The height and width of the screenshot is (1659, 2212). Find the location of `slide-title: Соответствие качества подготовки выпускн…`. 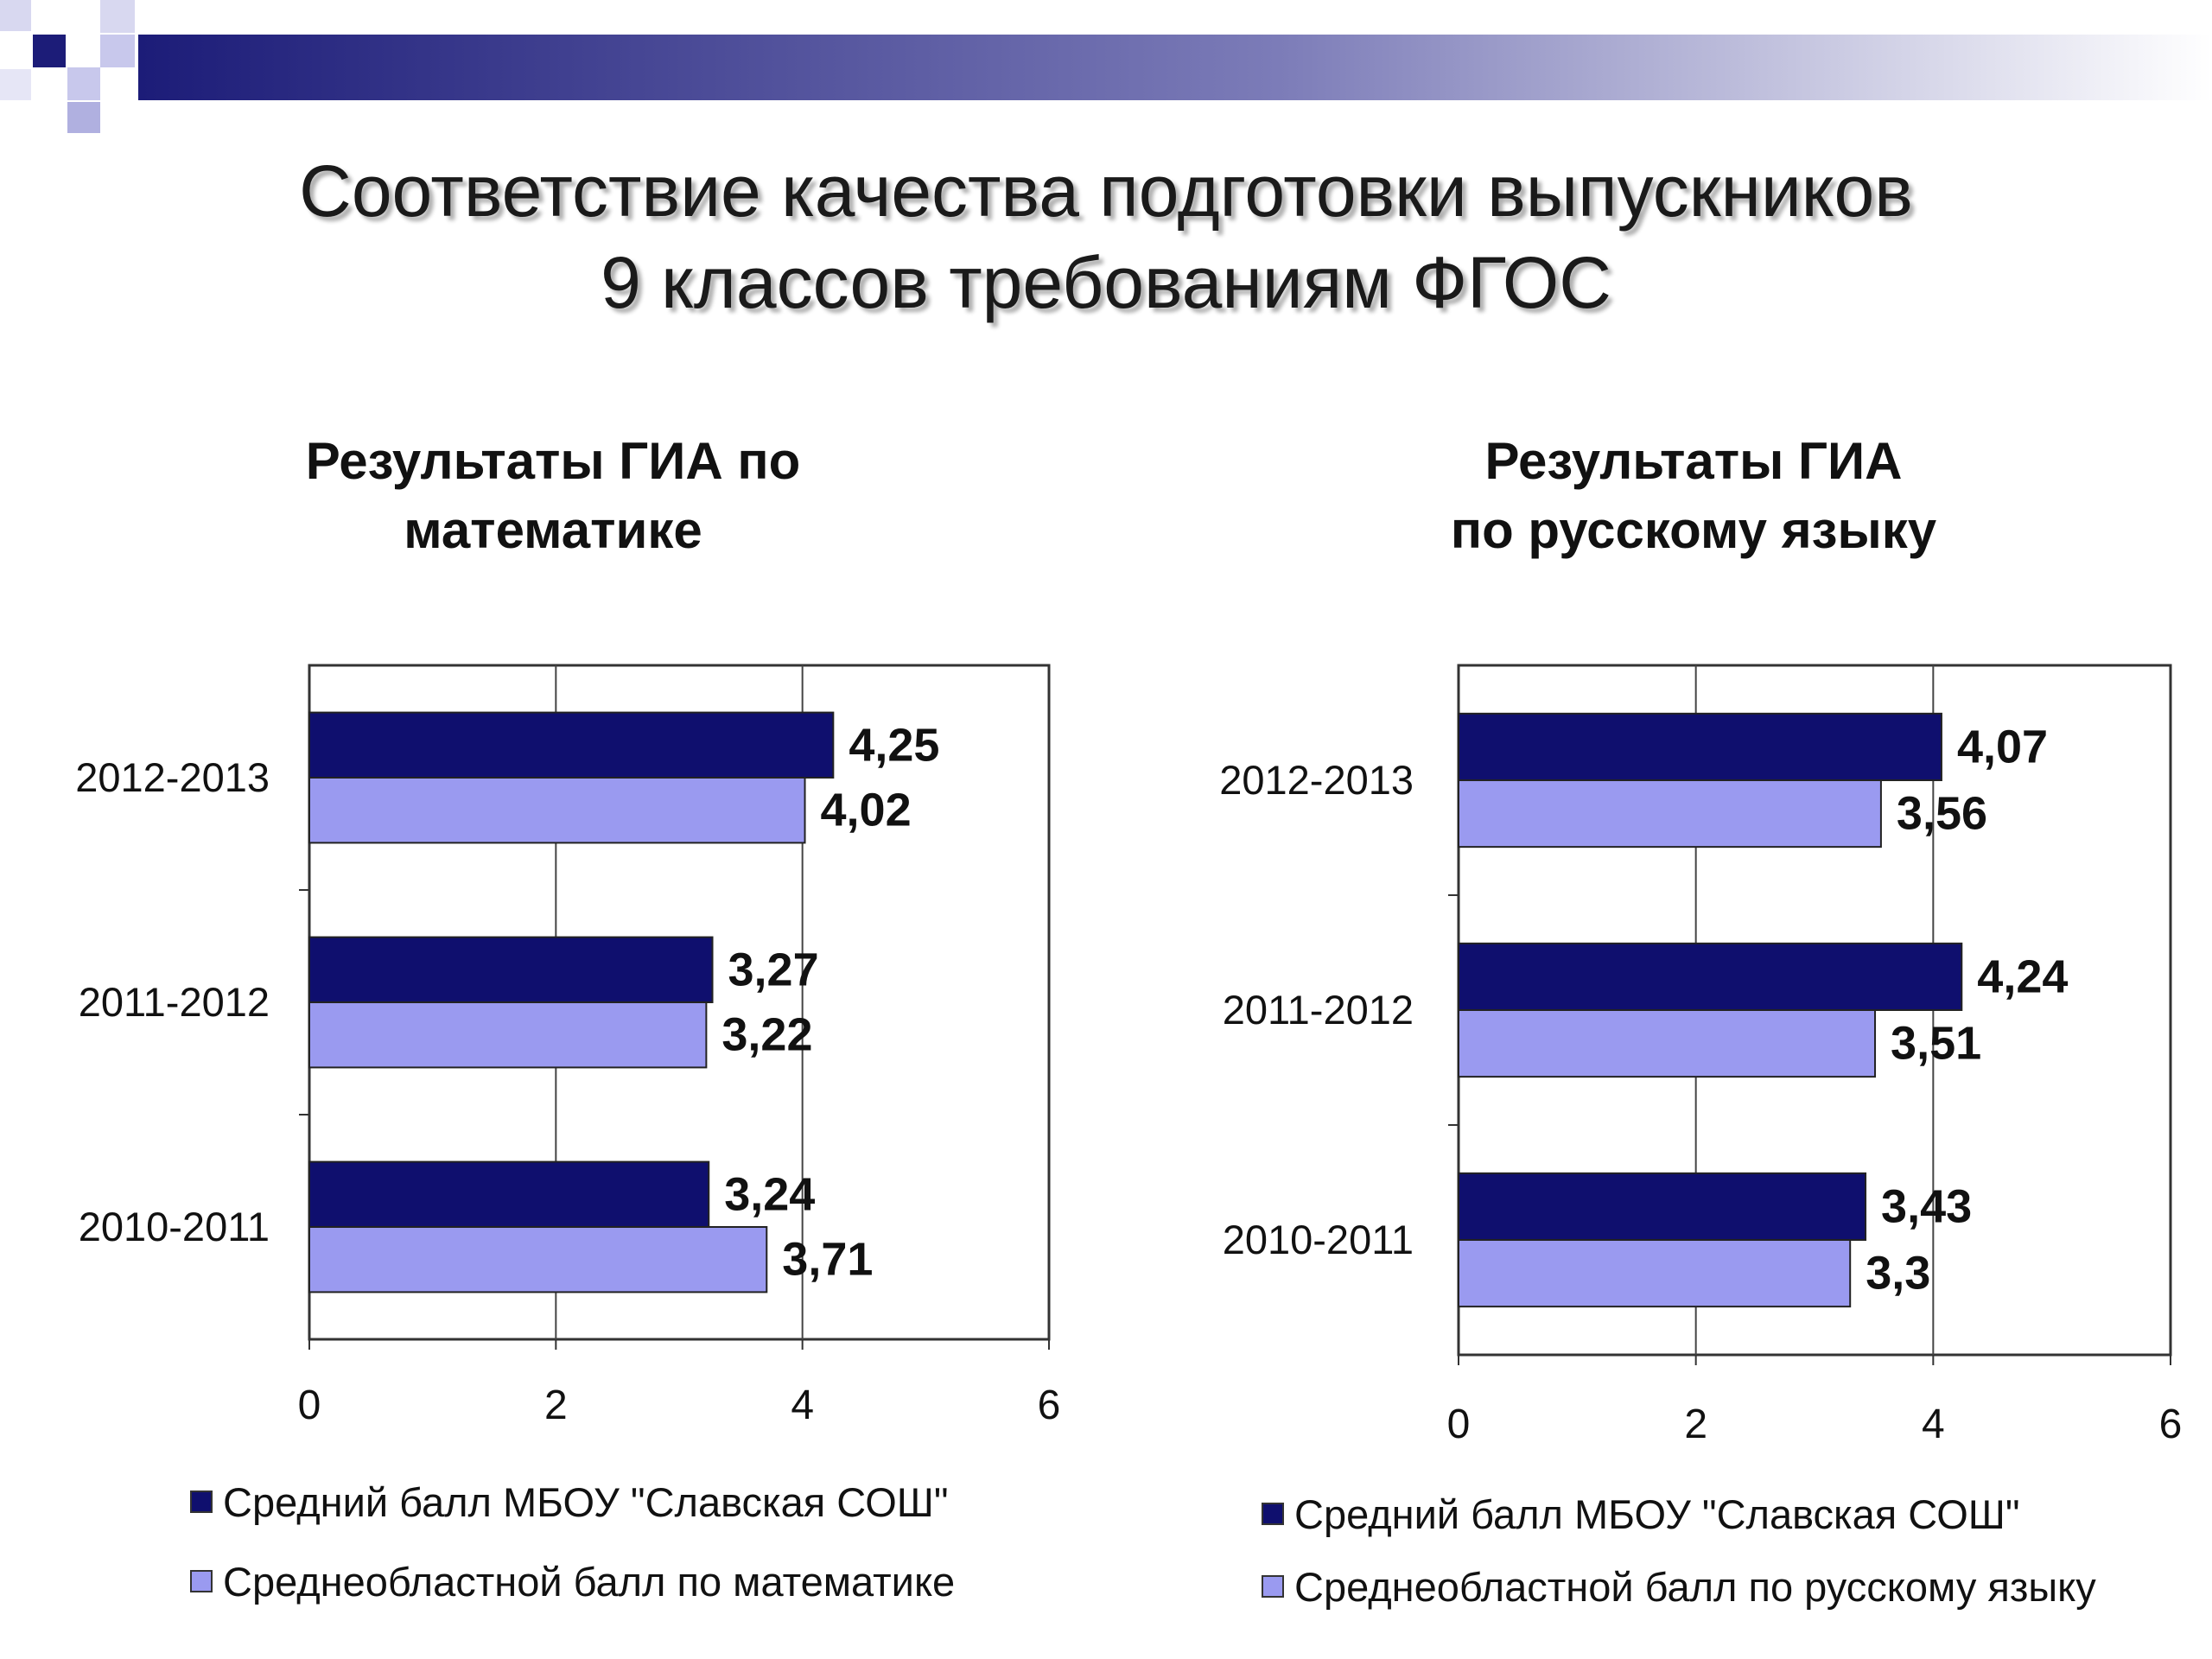

slide-title: Соответствие качества подготовки выпускн… is located at coordinates (1106, 236).